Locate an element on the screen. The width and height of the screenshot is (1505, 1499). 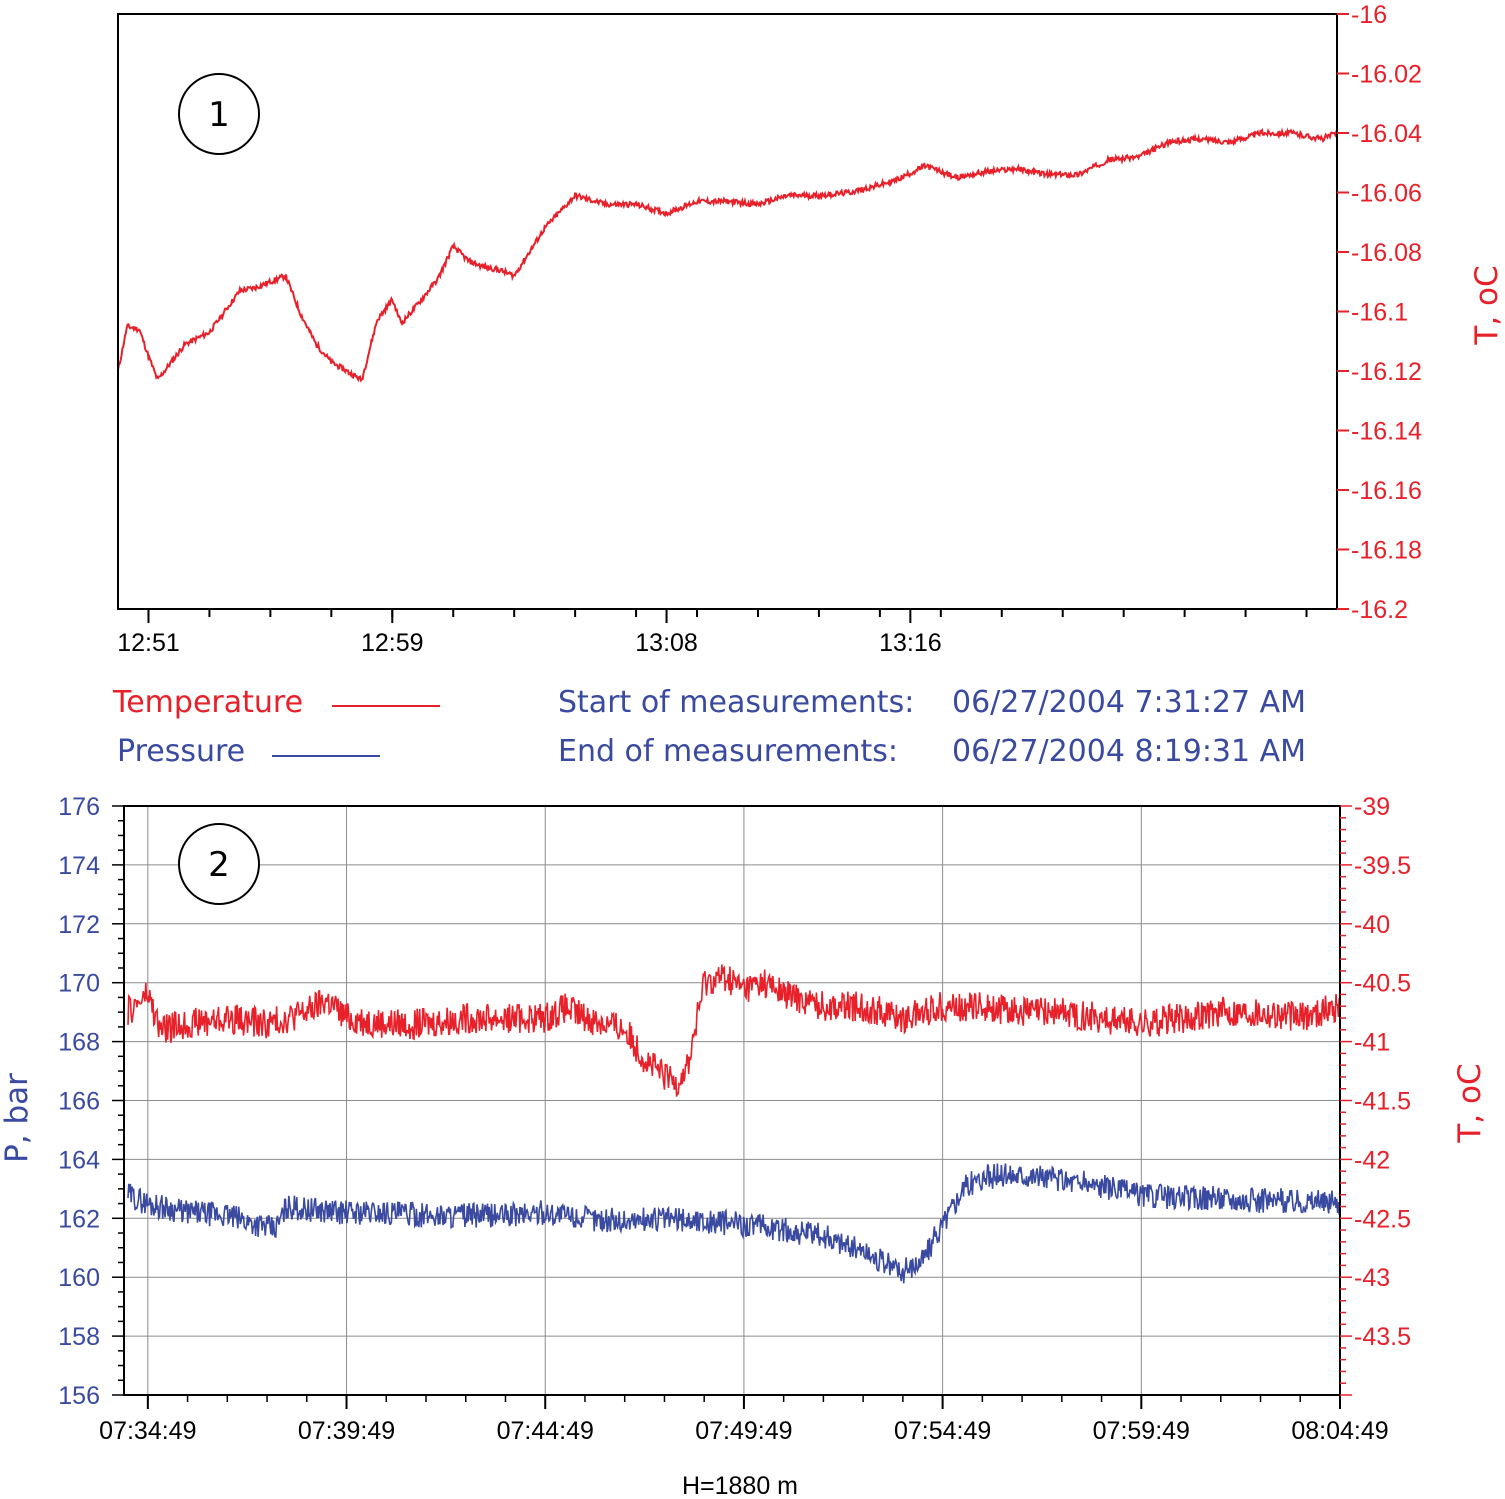
x-tick-label: 08:04:49 is located at coordinates (1339, 1431).